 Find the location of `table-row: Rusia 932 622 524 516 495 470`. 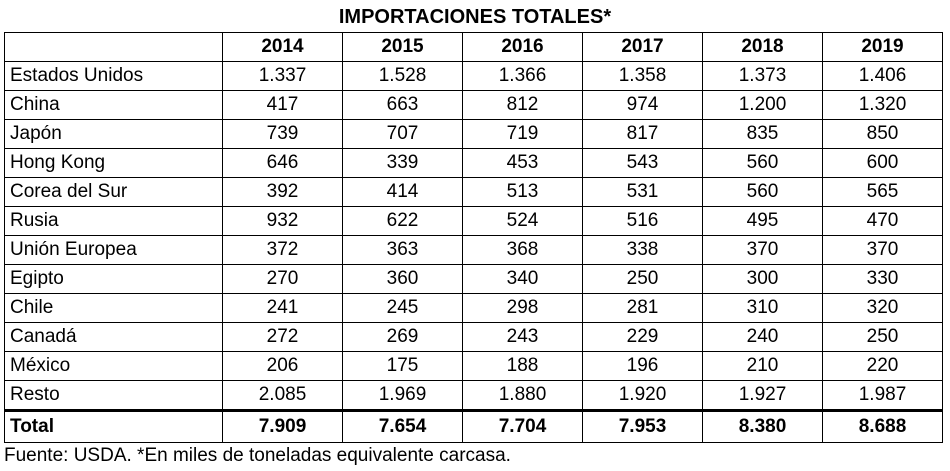

table-row: Rusia 932 622 524 516 495 470 is located at coordinates (473, 221).